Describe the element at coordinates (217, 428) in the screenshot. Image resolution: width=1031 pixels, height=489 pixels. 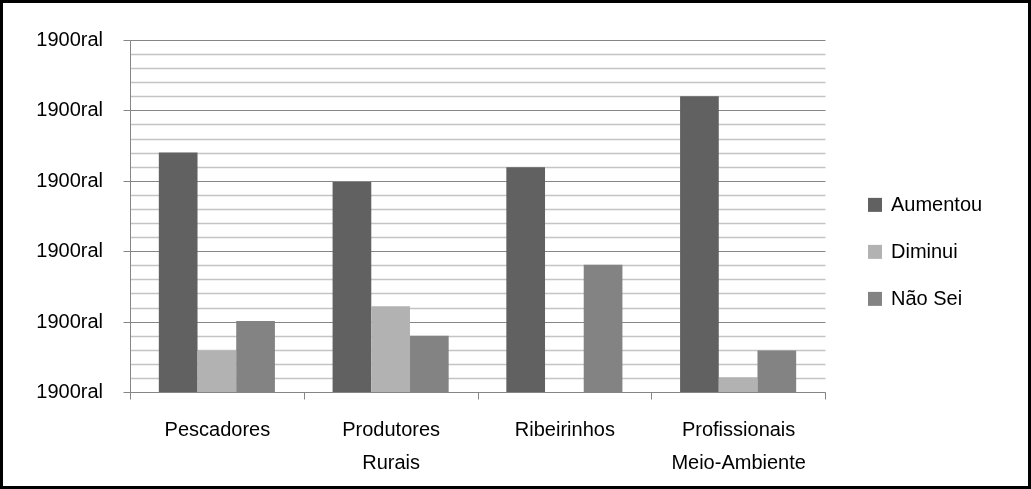
I see `x-tick-label: Pescadores` at that location.